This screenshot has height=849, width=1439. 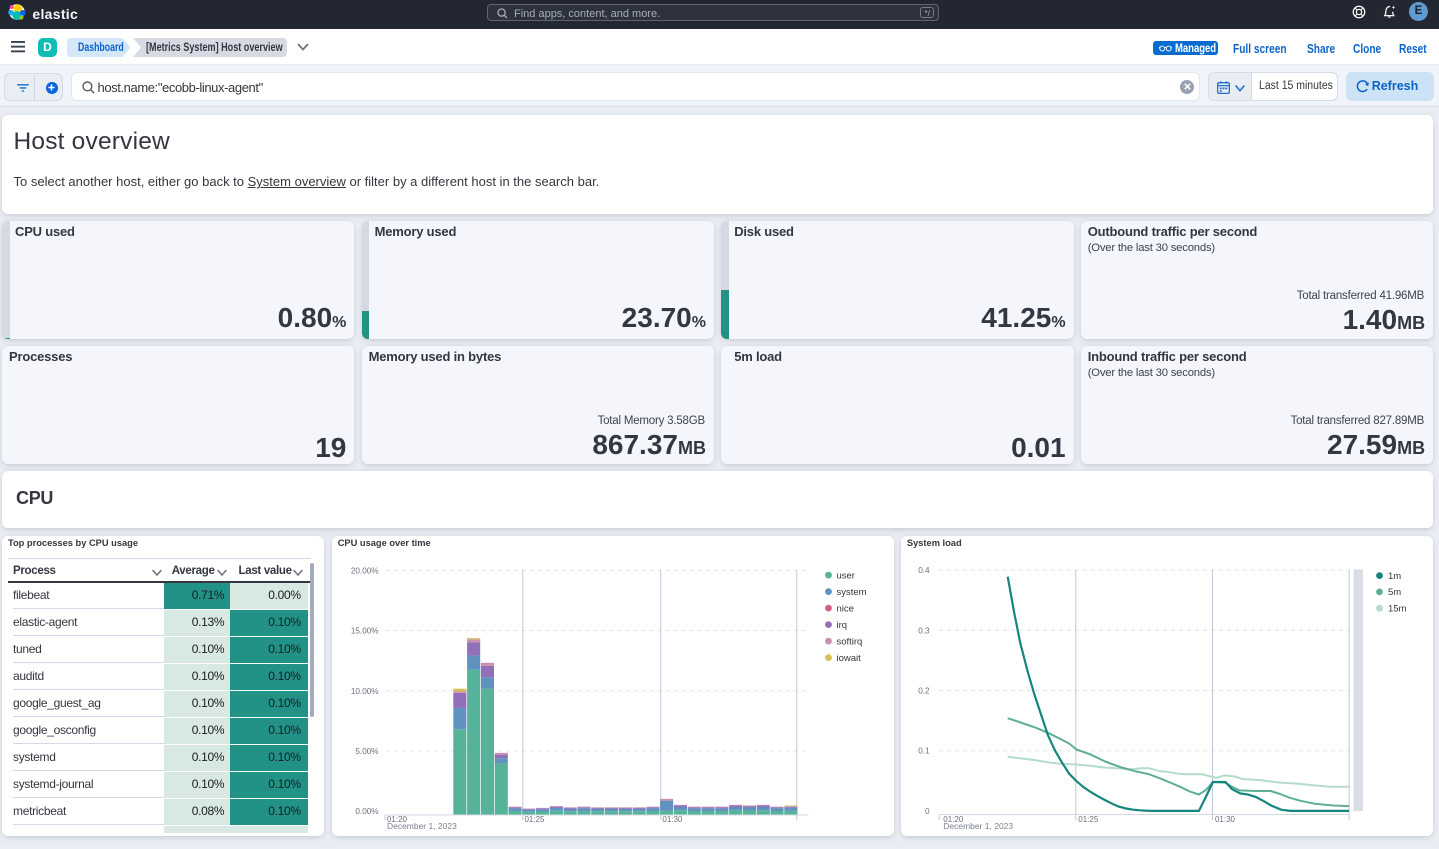 What do you see at coordinates (1394, 592) in the screenshot?
I see `svg-text: 5m` at bounding box center [1394, 592].